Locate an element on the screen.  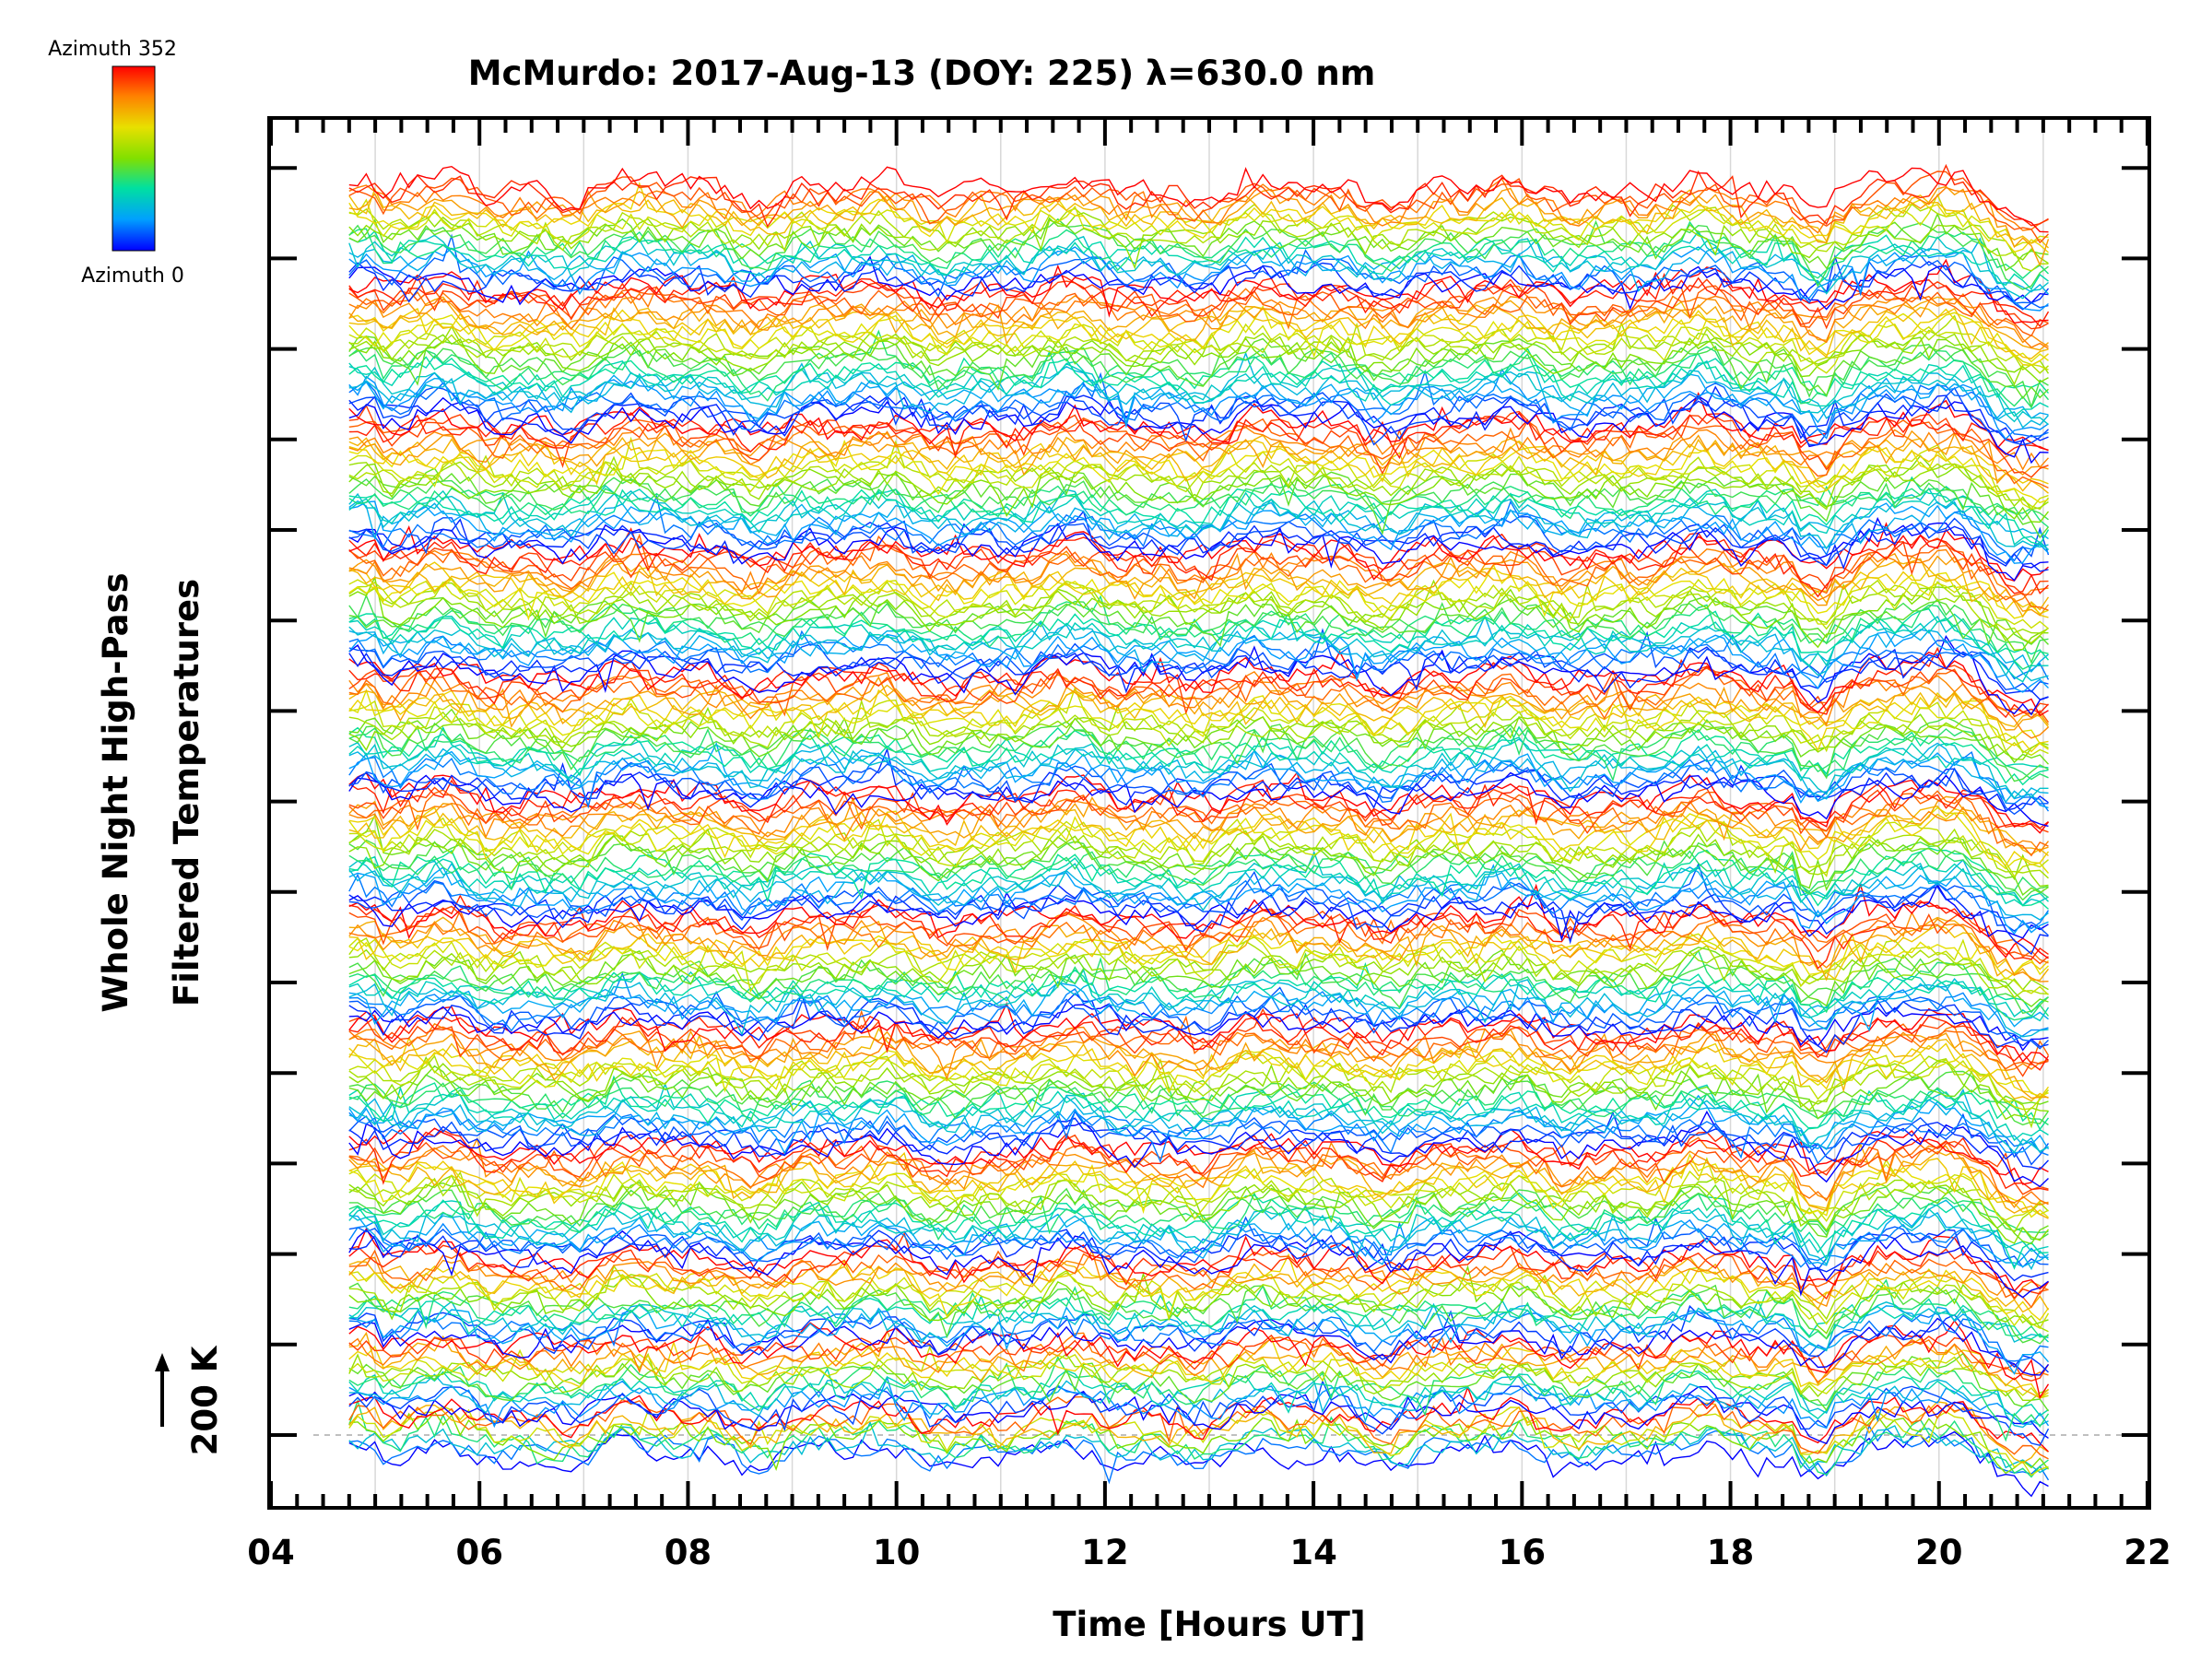
colorbar-gradient is located at coordinates (134, 158).